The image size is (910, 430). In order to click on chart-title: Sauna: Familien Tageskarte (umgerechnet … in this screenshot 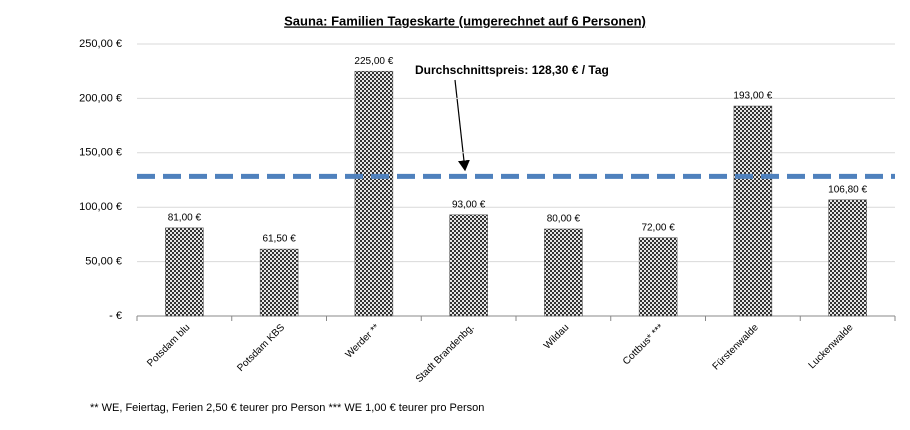, I will do `click(465, 20)`.